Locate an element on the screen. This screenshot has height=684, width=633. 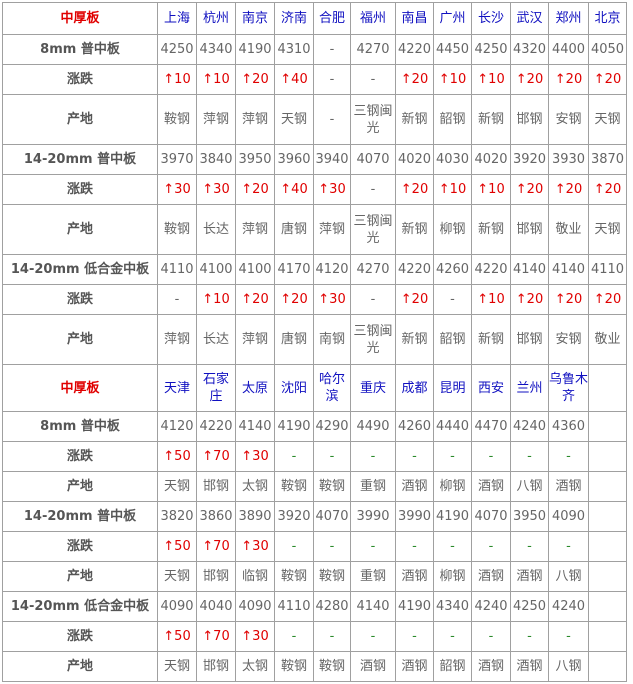
origin-cell: 萍钢 is located at coordinates (216, 119).